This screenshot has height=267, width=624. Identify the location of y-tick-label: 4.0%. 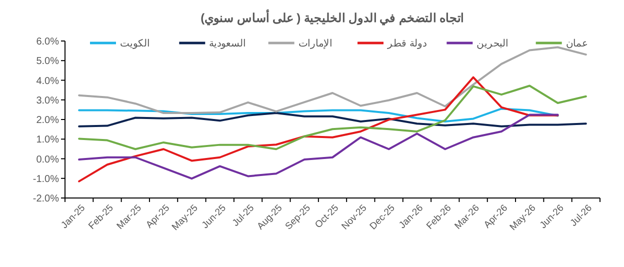
(48, 81).